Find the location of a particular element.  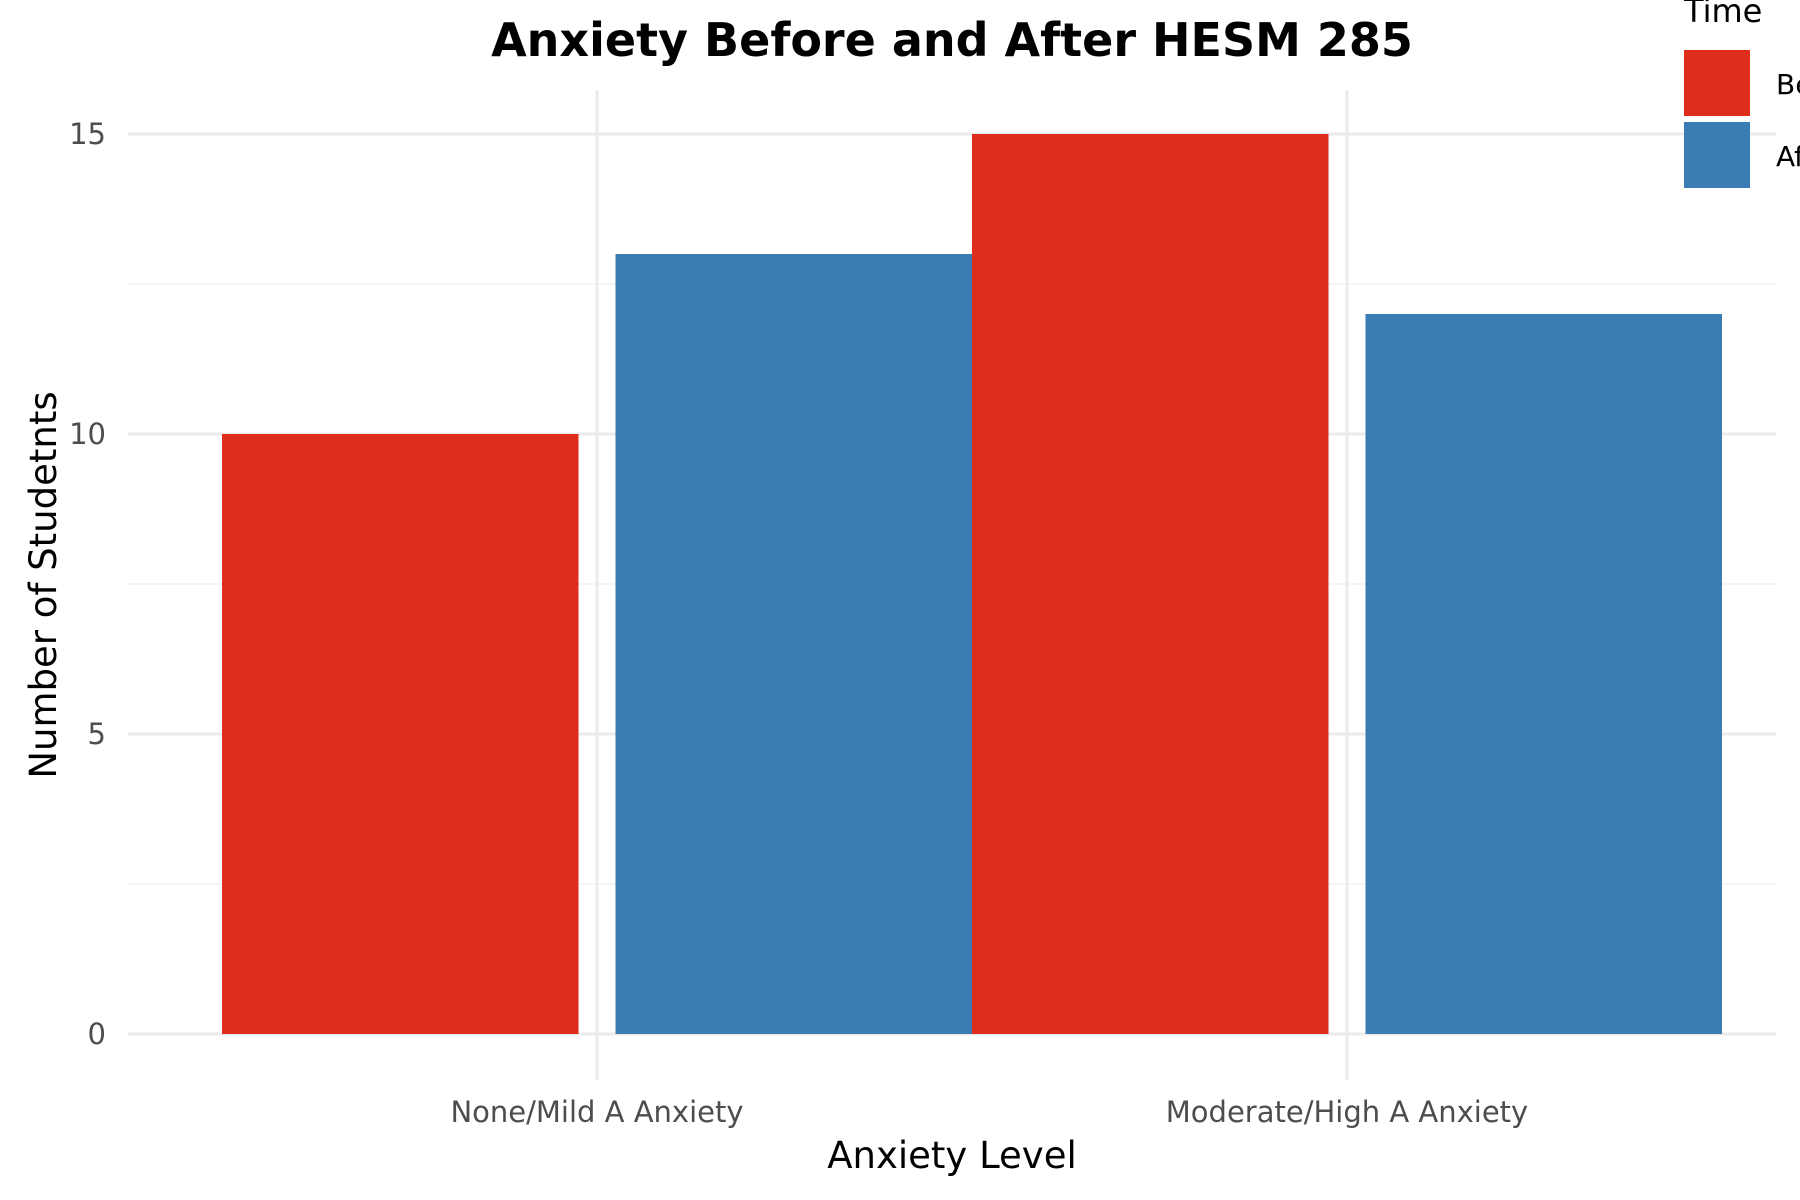

x-tick-label: None/Mild A Anxiety is located at coordinates (596, 1112).